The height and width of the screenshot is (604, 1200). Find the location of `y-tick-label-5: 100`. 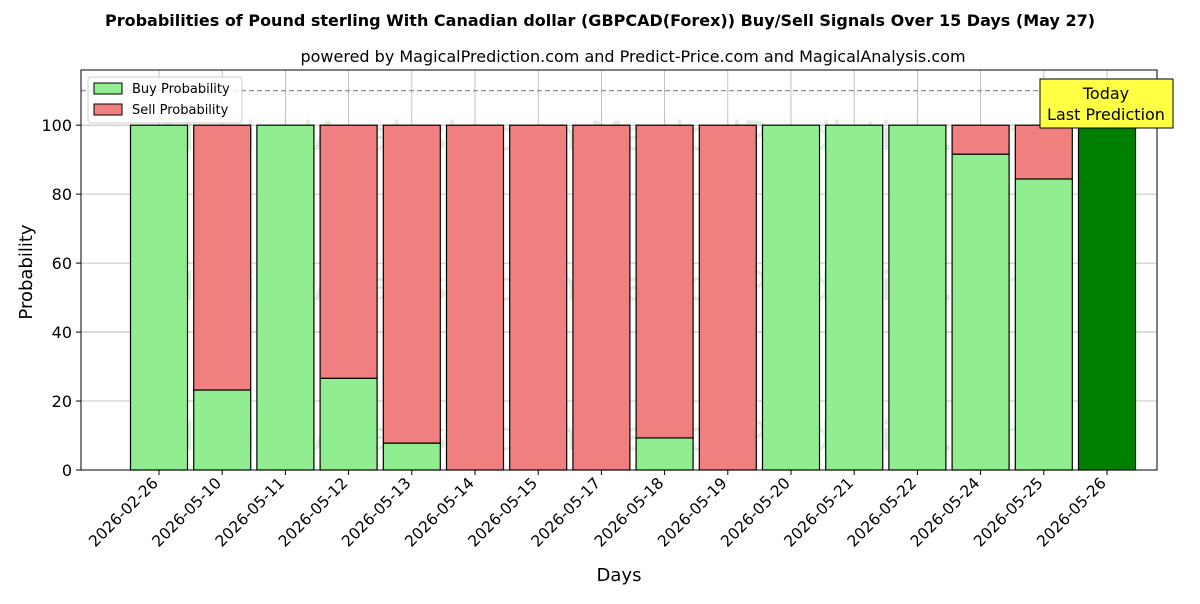

y-tick-label-5: 100 is located at coordinates (56, 125).